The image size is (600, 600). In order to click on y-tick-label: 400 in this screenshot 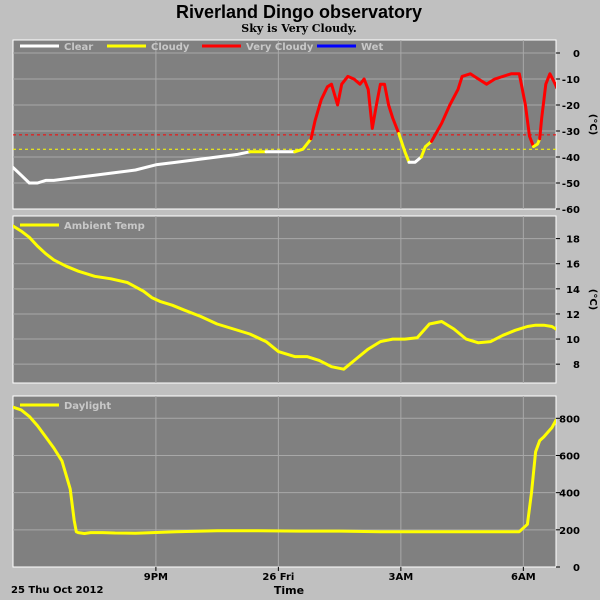, I will do `click(569, 494)`.